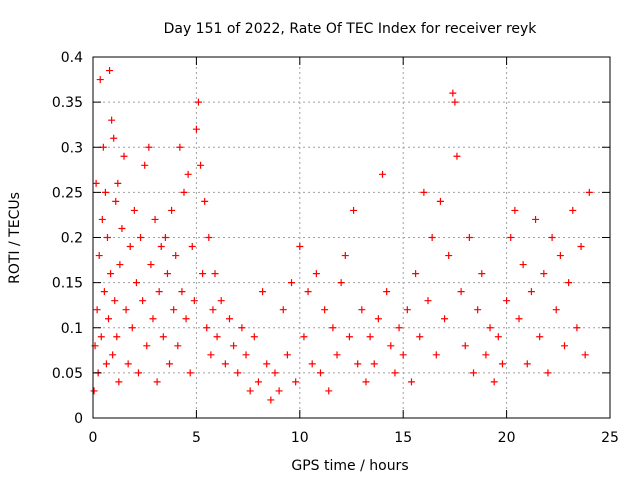  What do you see at coordinates (67, 103) in the screenshot?
I see `y-tick-label: 0.35` at bounding box center [67, 103].